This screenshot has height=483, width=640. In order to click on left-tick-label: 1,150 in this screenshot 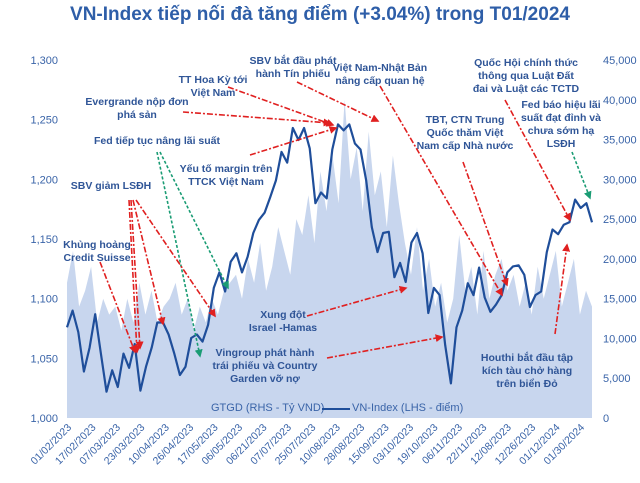, I will do `click(44, 240)`.